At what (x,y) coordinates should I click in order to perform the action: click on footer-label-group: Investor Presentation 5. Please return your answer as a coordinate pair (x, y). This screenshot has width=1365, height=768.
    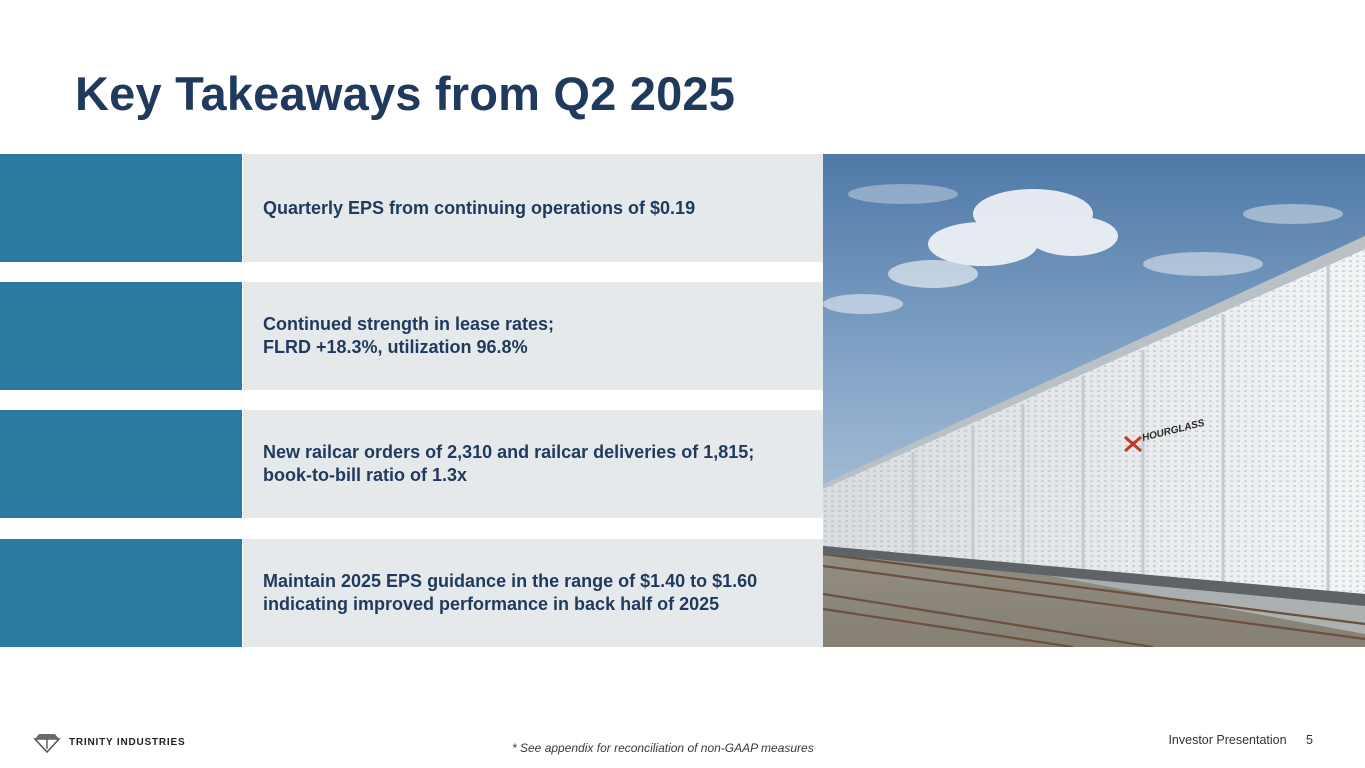
    Looking at the image, I should click on (1240, 740).